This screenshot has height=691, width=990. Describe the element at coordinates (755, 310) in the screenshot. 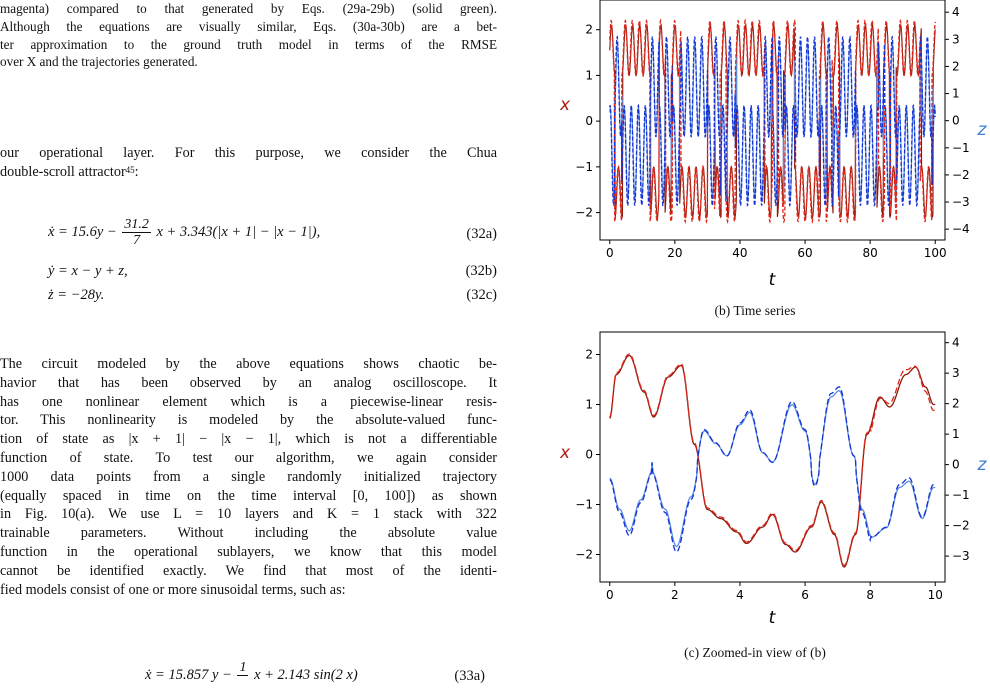

I see `subfigure-caption-b: (b) Time series` at that location.